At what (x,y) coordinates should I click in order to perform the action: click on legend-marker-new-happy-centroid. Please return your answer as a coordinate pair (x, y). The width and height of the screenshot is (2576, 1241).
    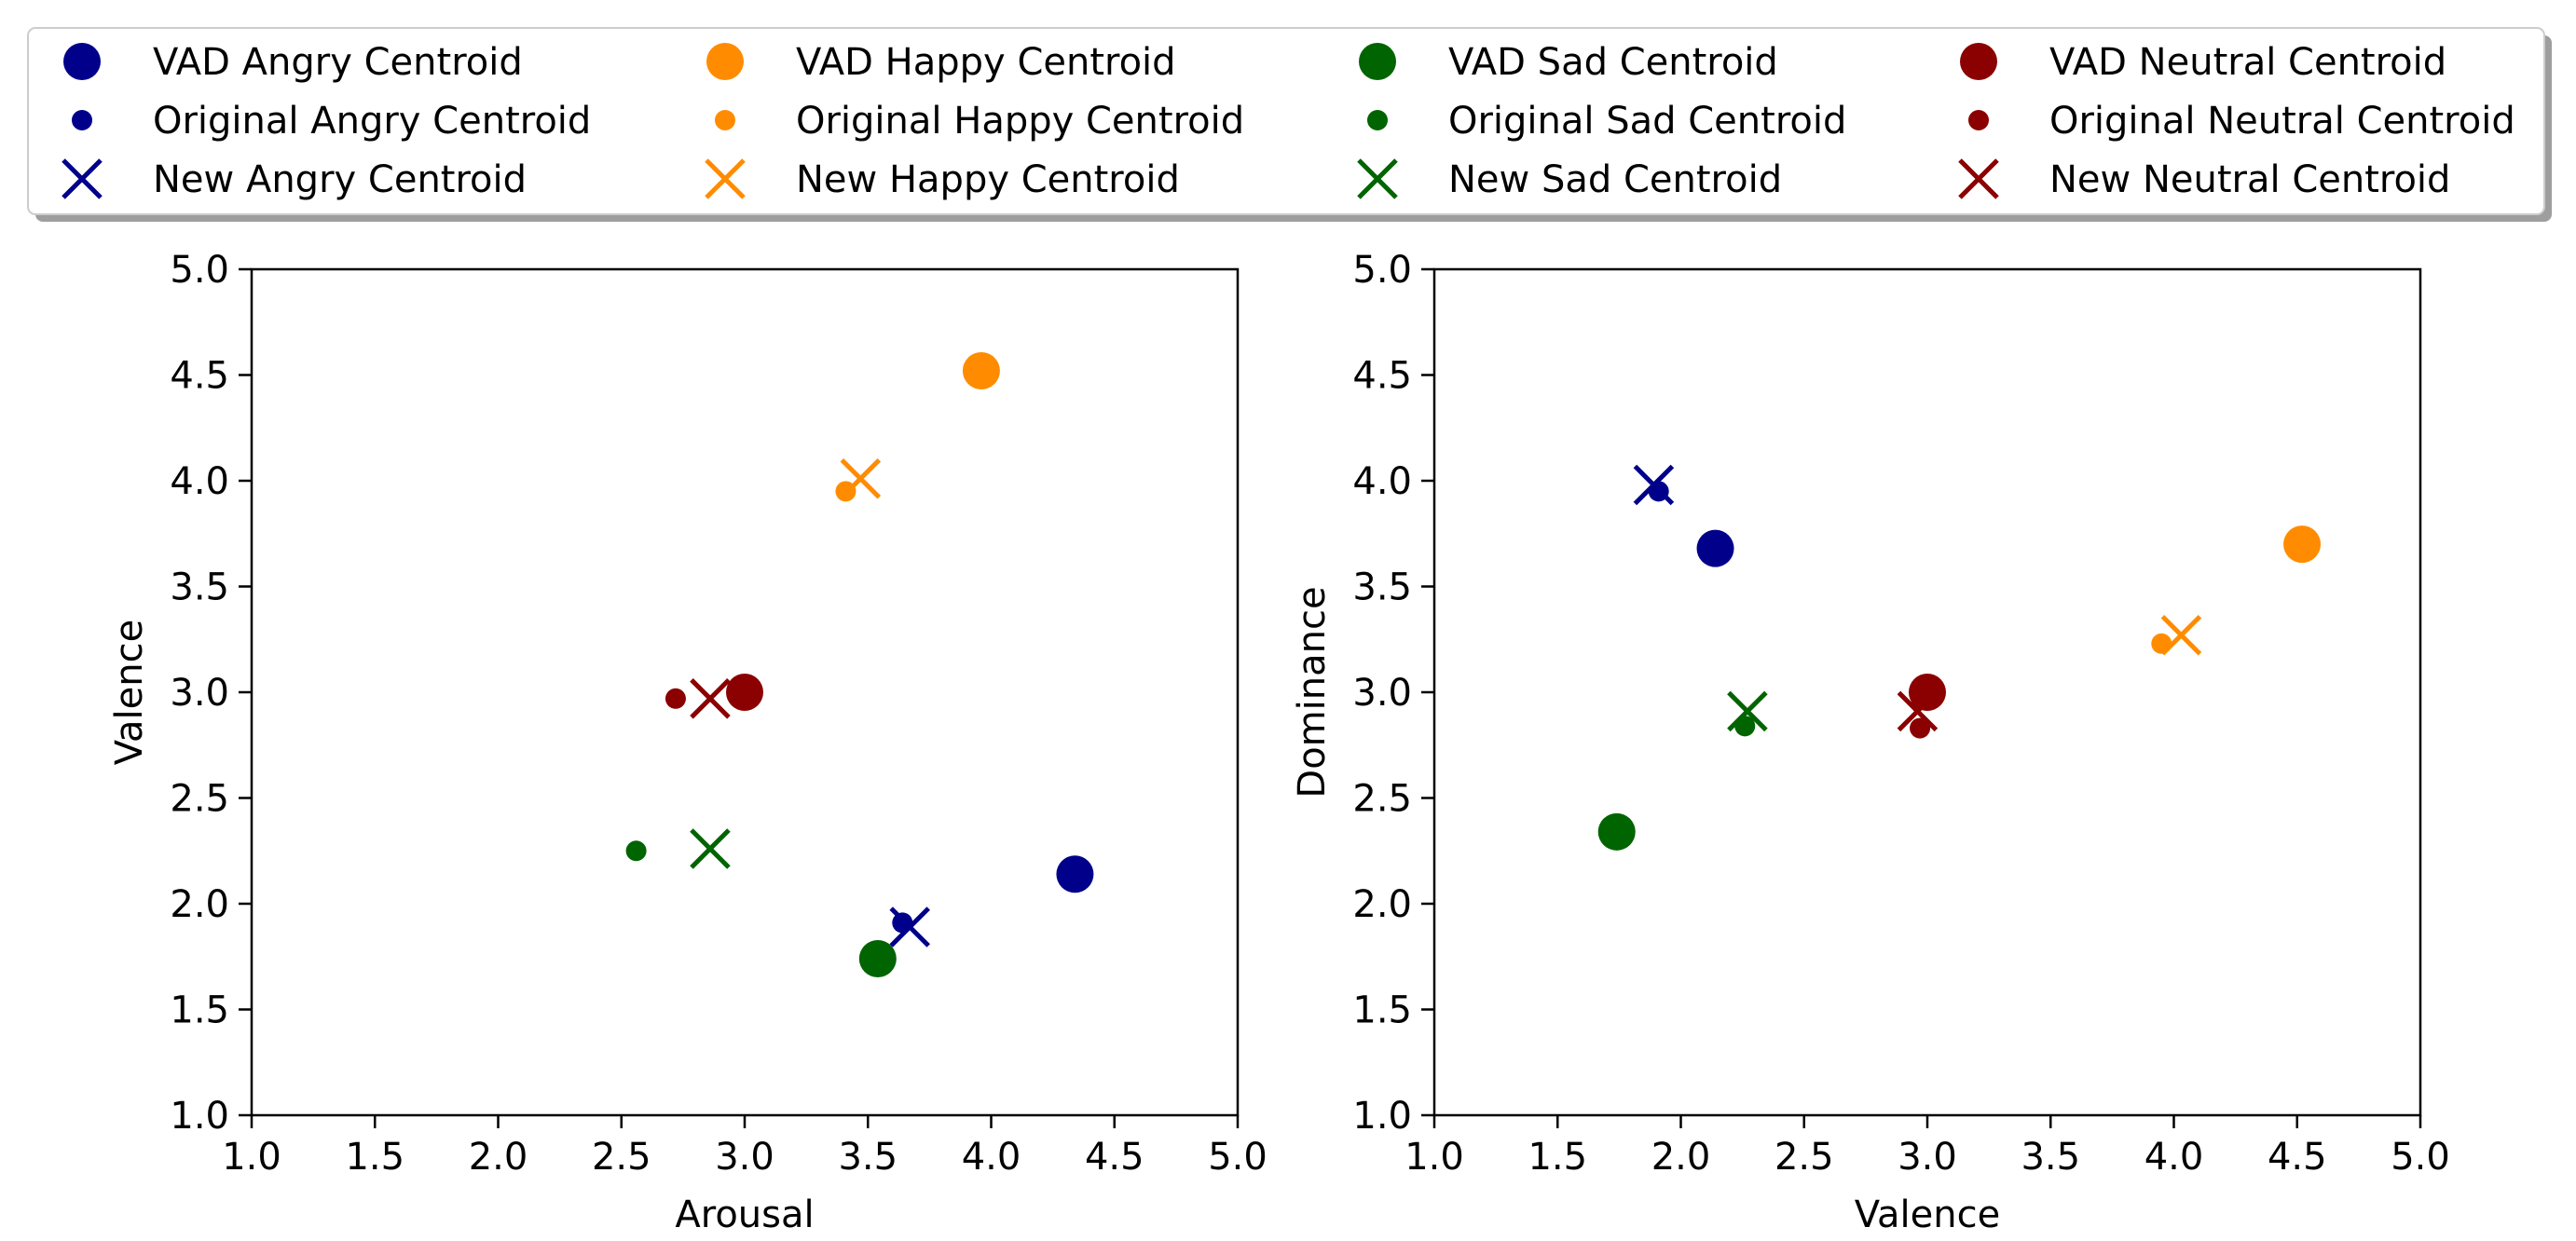
    Looking at the image, I should click on (725, 178).